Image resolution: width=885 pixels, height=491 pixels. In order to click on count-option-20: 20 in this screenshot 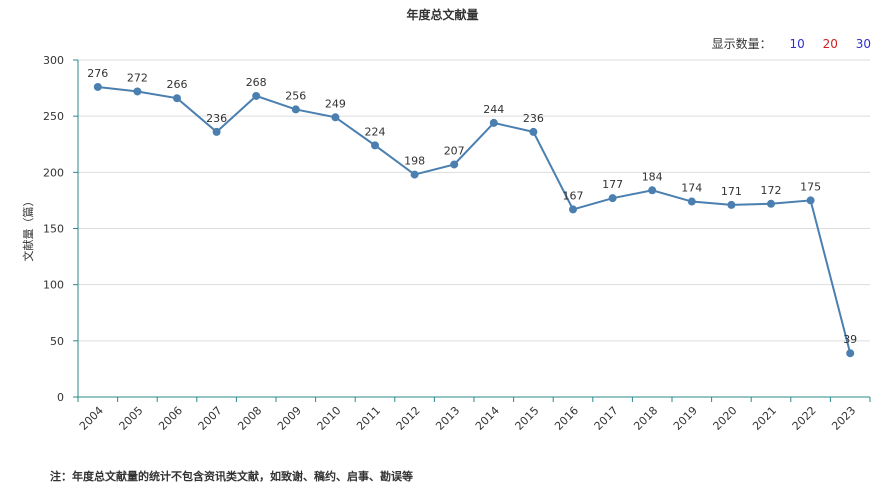, I will do `click(830, 44)`.